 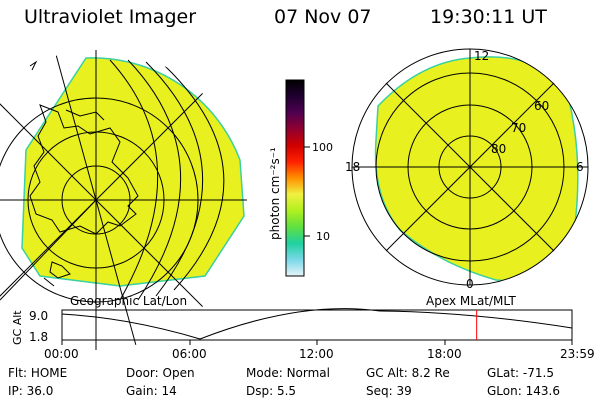 What do you see at coordinates (37, 373) in the screenshot?
I see `status-flt: Flt: HOME` at bounding box center [37, 373].